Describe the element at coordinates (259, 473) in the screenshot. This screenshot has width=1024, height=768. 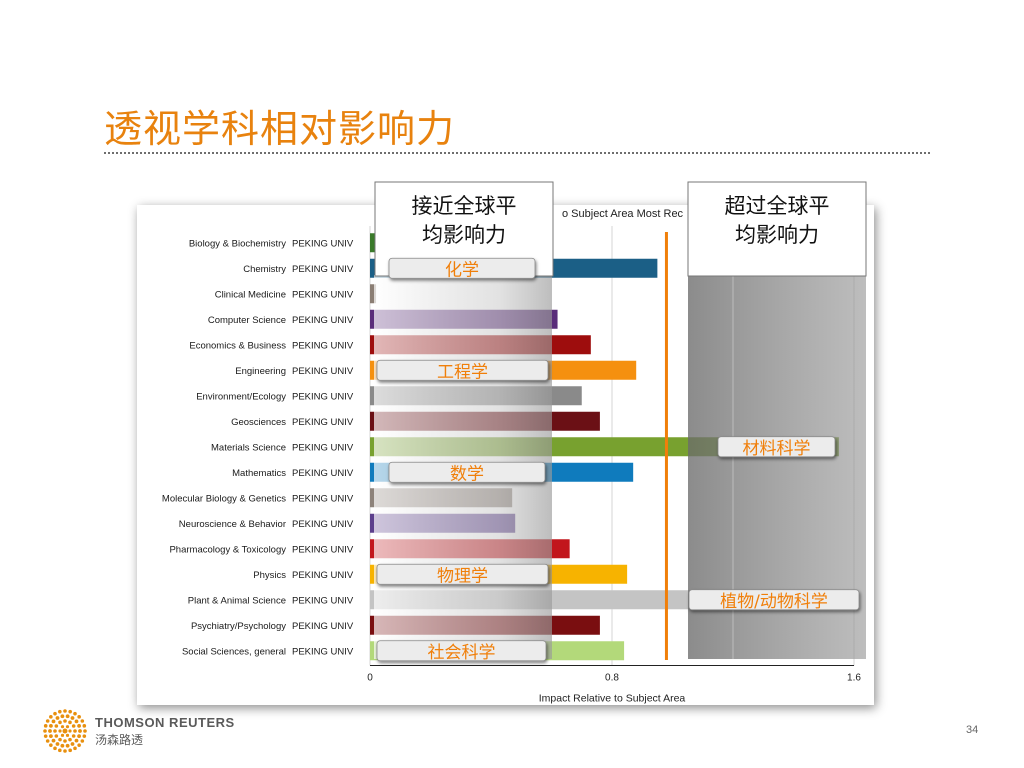
I see `category-label: Mathematics` at that location.